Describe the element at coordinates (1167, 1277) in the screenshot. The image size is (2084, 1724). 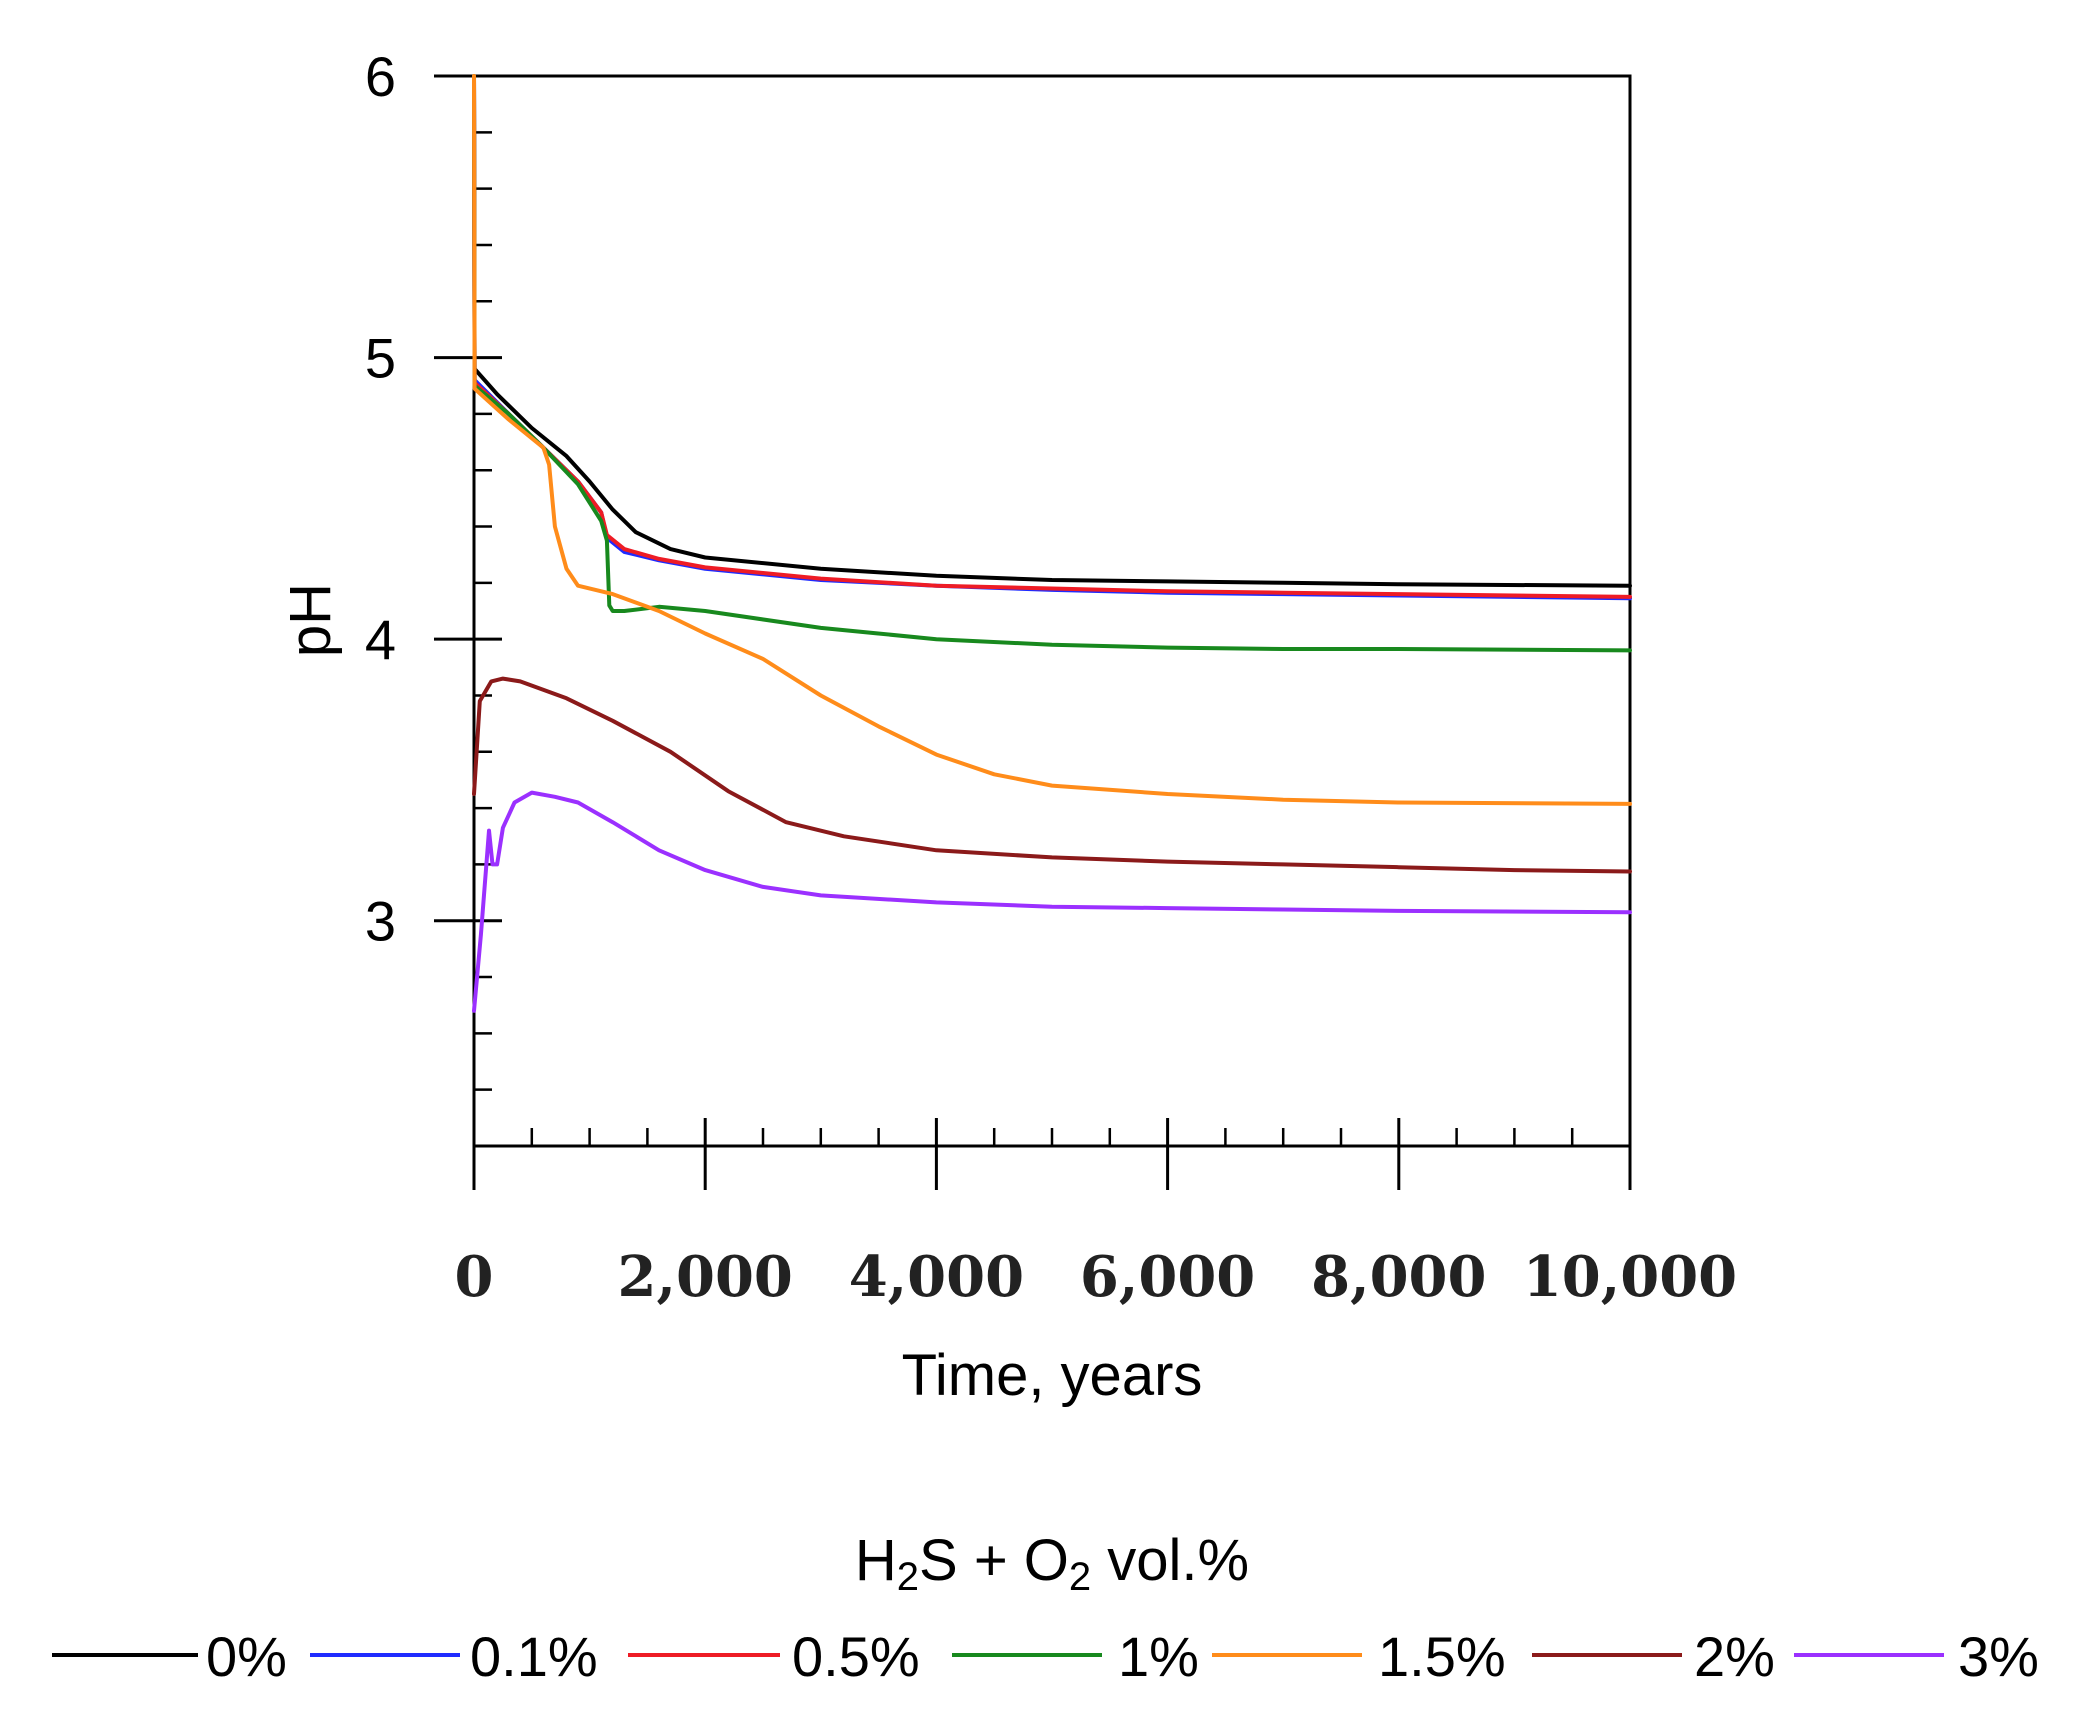
I see `x-tick-label: 6,000` at that location.